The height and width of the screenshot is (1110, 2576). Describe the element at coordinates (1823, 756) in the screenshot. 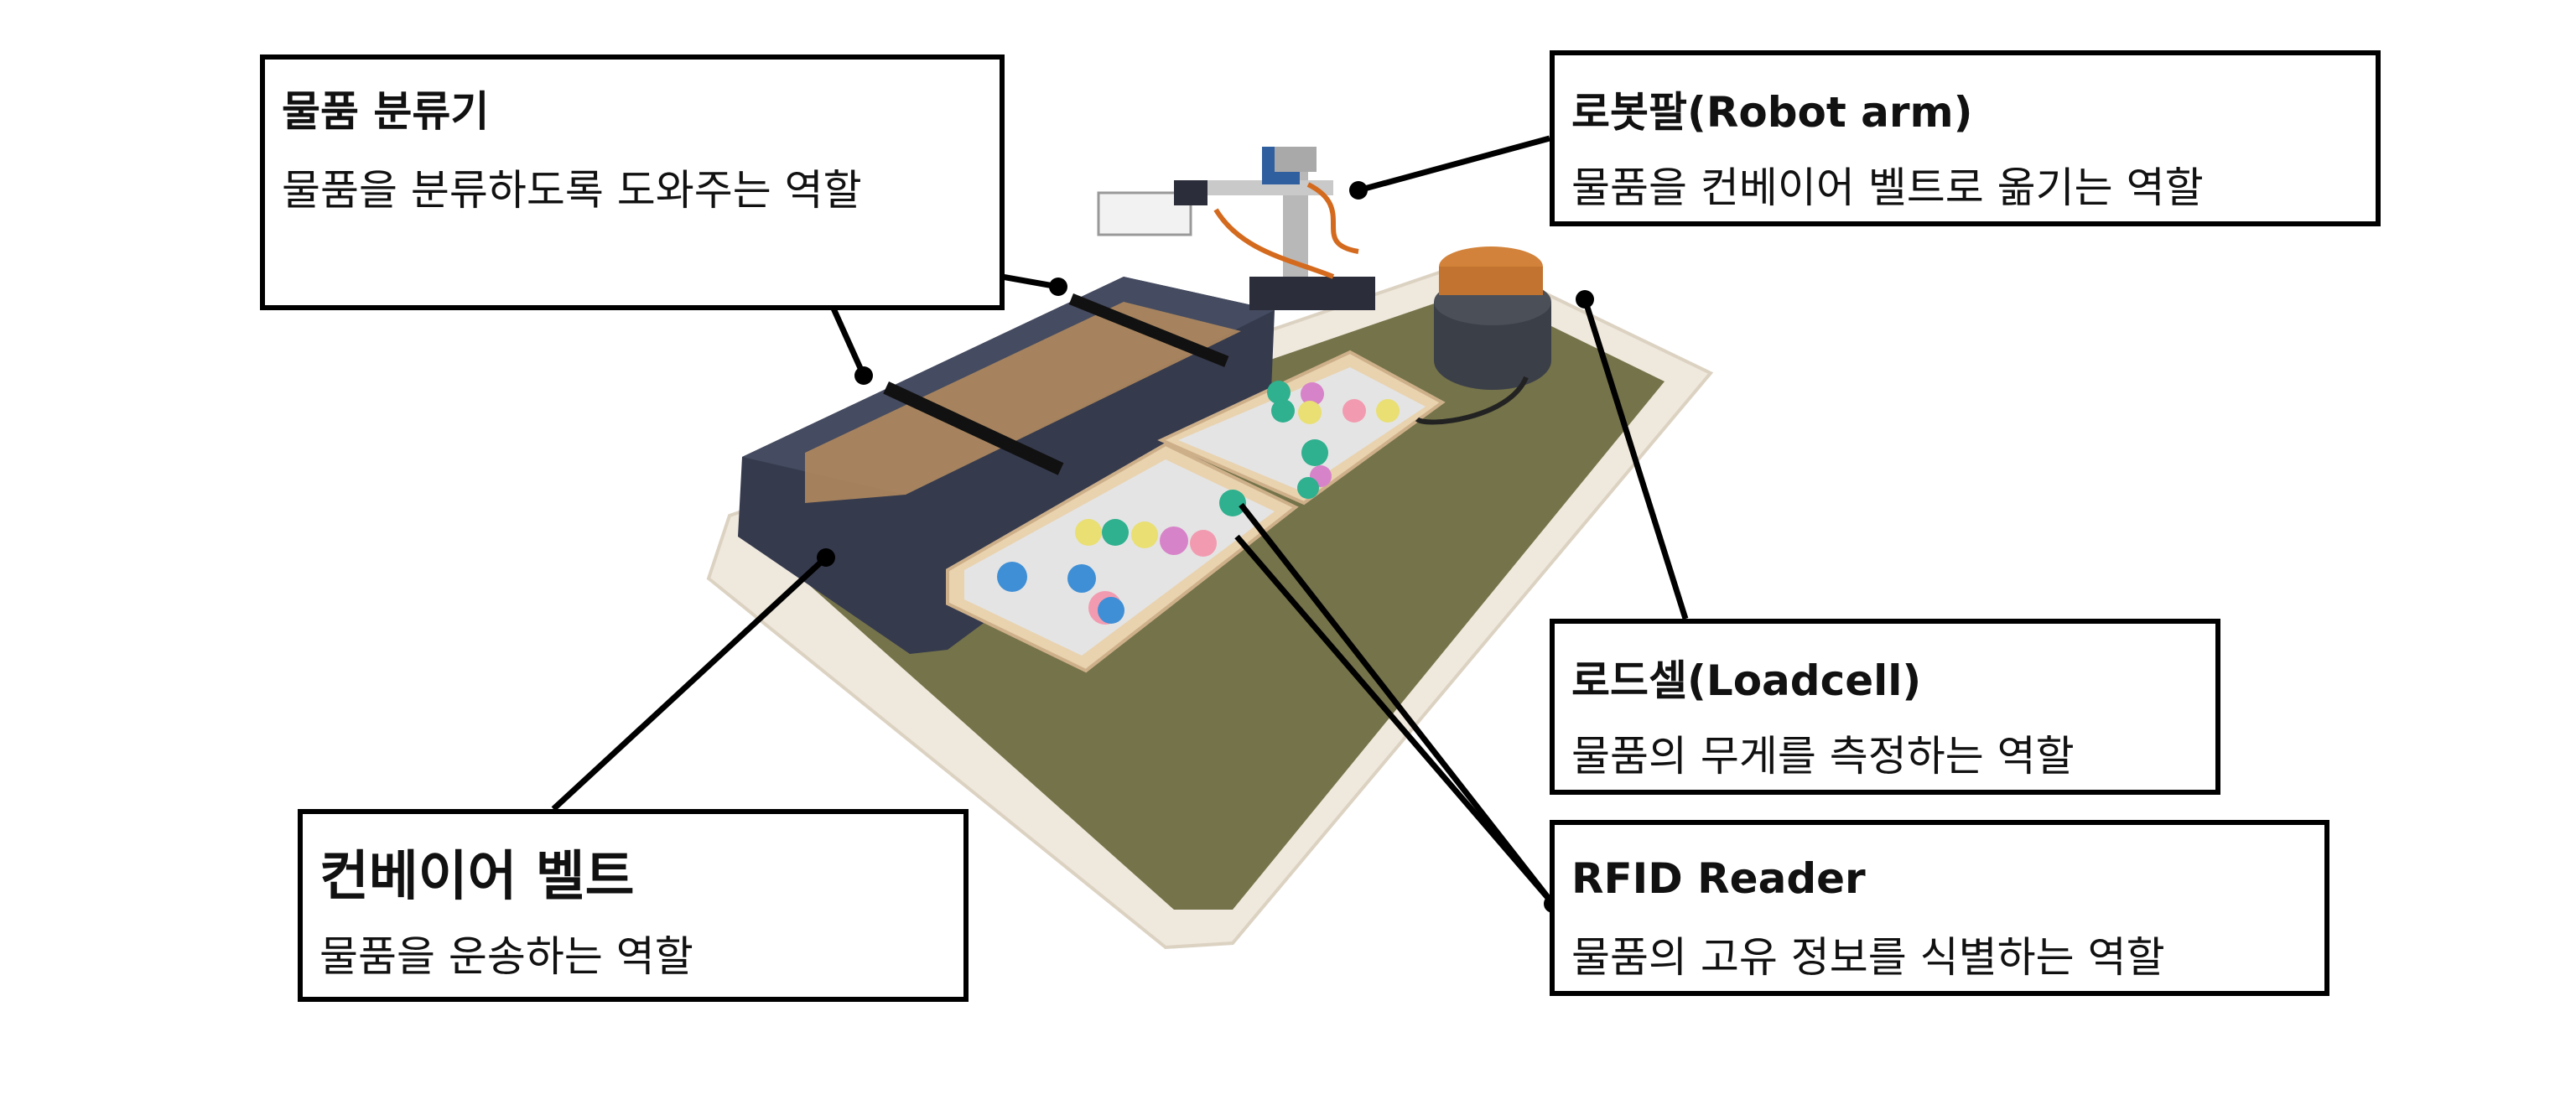

I see `callout-loadcell-description: 물품의 무게를 측정하는 역할` at that location.